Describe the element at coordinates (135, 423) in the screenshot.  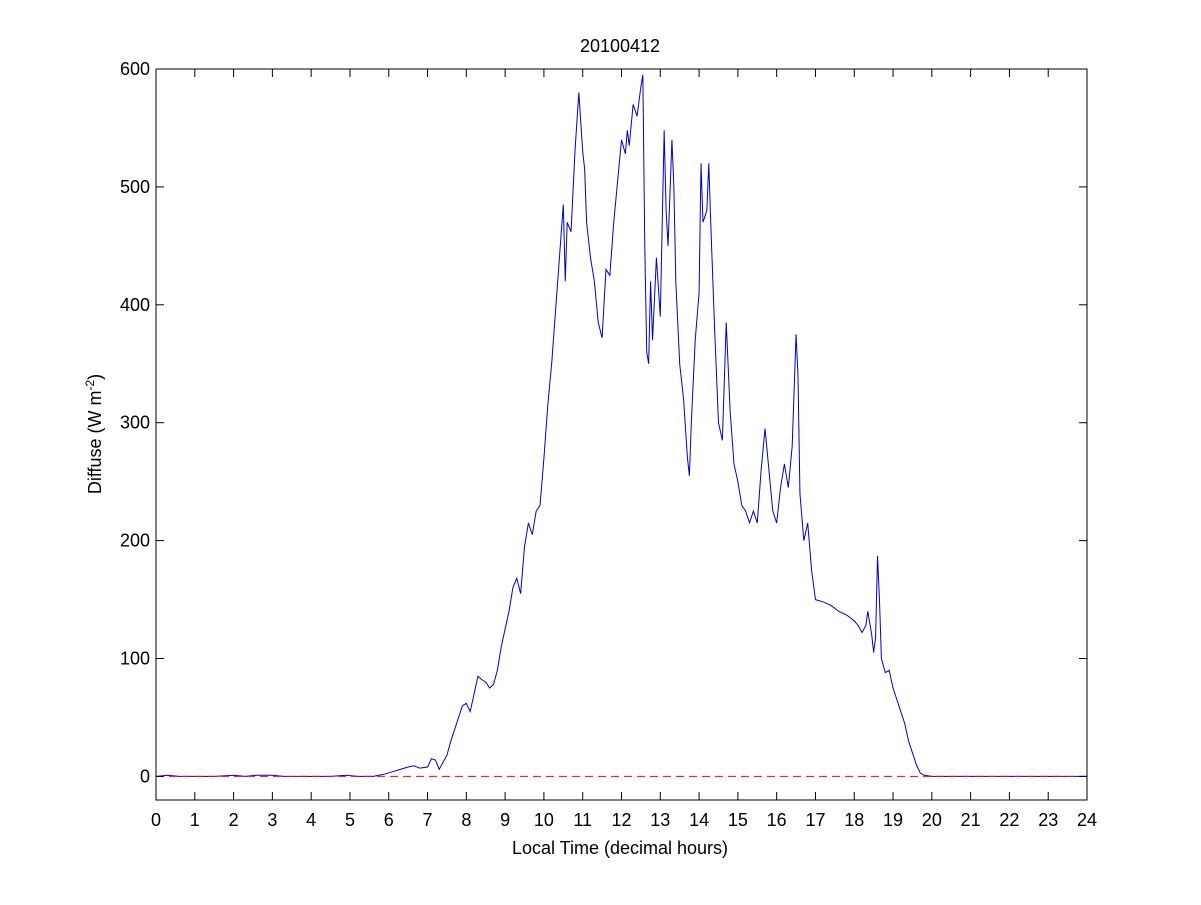
I see `y-tick-label: 300` at that location.